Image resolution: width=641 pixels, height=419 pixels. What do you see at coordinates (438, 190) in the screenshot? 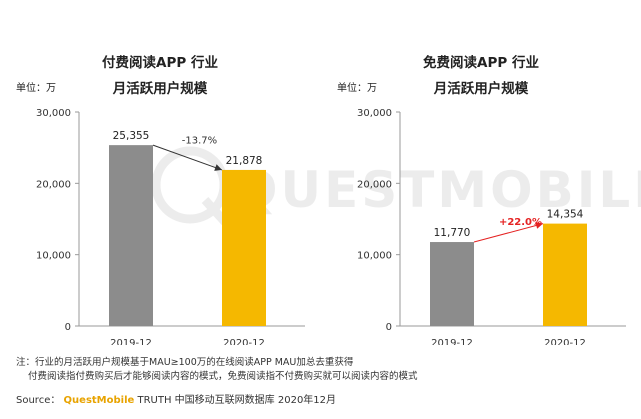
I see `svg-text: QUESTMOBILE` at bounding box center [438, 190].